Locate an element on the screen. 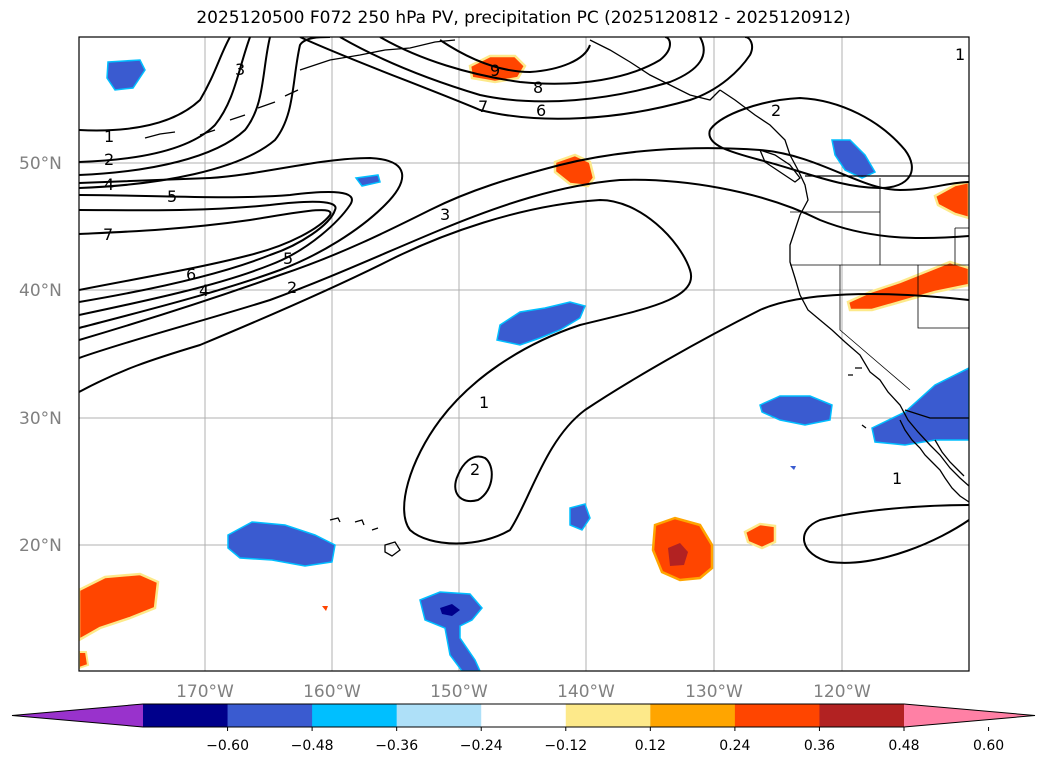 This screenshot has width=1047, height=765. colorbar-outline is located at coordinates (523, 715).